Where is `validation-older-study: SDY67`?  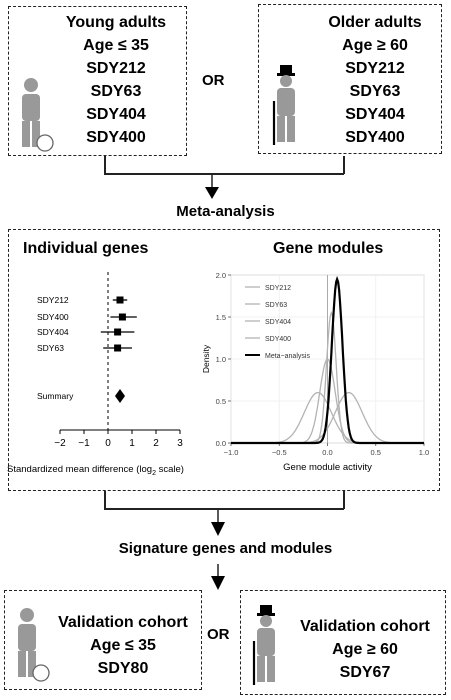 validation-older-study: SDY67 is located at coordinates (365, 672).